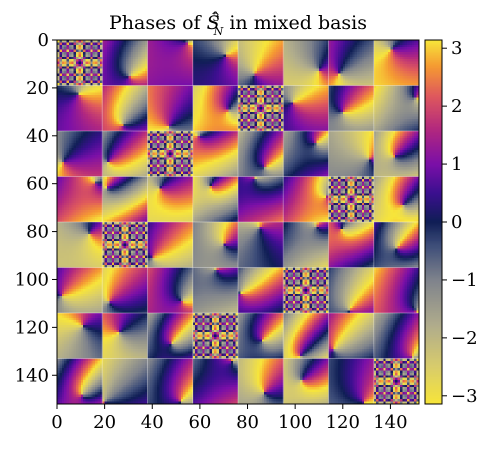  Describe the element at coordinates (247, 422) in the screenshot. I see `x-tick-label: 80` at that location.